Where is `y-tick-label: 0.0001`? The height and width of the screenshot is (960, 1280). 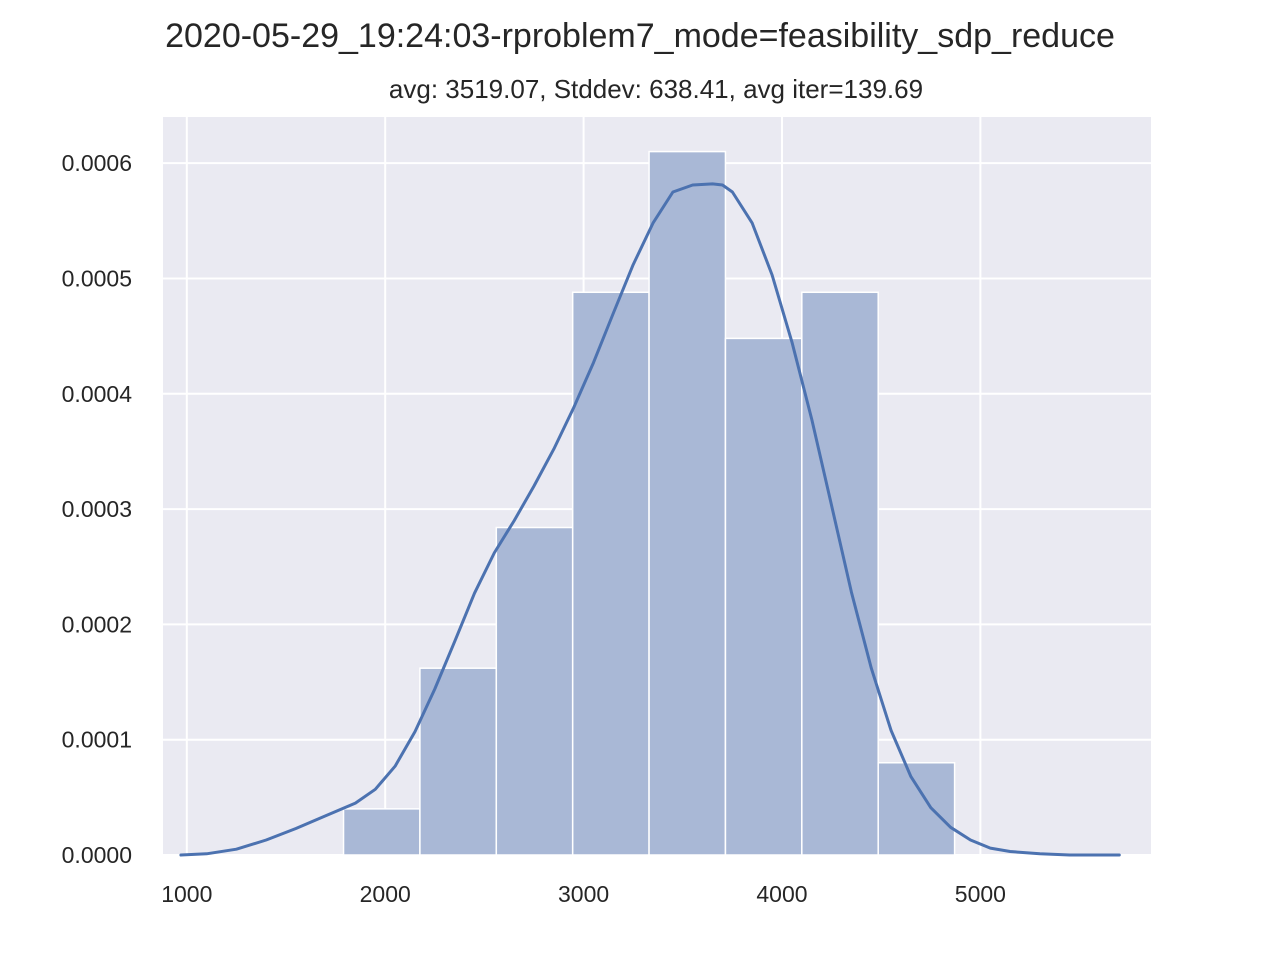 y-tick-label: 0.0001 is located at coordinates (97, 740).